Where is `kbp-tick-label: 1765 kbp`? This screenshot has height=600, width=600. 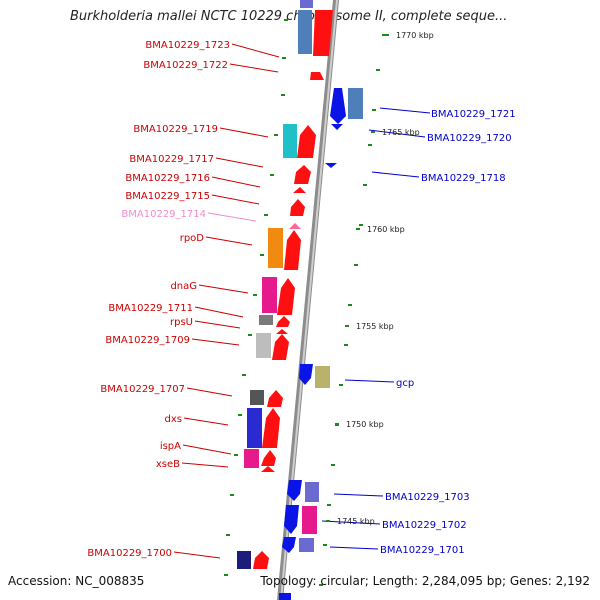 kbp-tick-label: 1765 kbp is located at coordinates (401, 132).